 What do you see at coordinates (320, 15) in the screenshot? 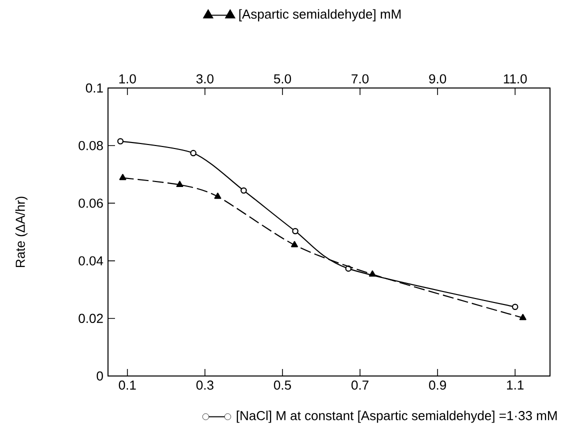
I see `x2-axis-title: [Aspartic semialdehyde] mM` at bounding box center [320, 15].